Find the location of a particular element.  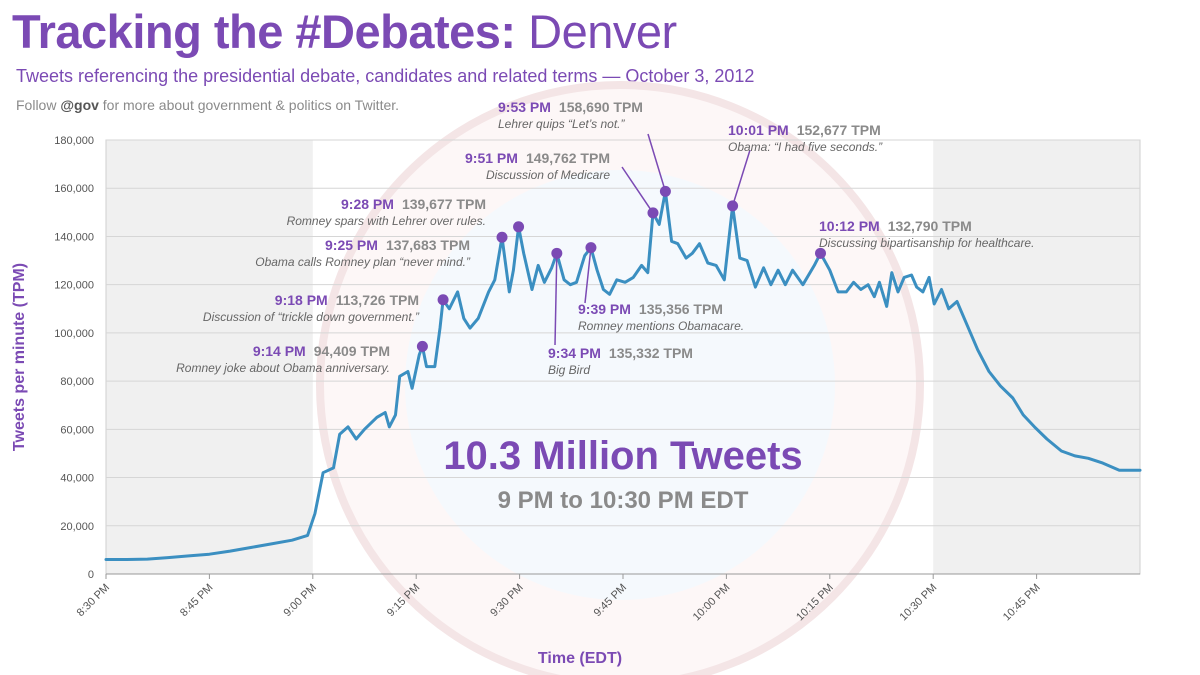

annotation-description: Obama calls Romney plan “never mind.” is located at coordinates (363, 262).